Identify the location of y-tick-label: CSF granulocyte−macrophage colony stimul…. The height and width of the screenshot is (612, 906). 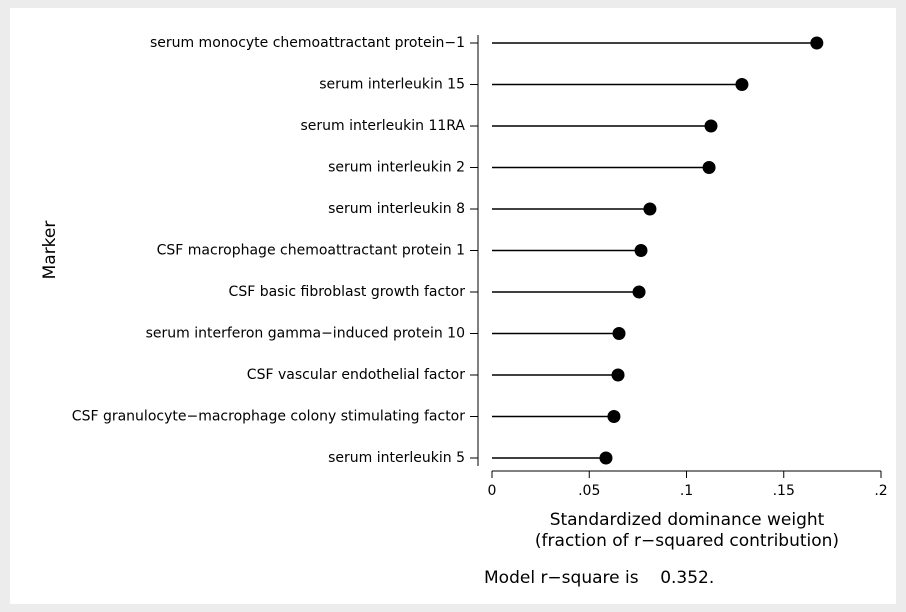
(268, 417).